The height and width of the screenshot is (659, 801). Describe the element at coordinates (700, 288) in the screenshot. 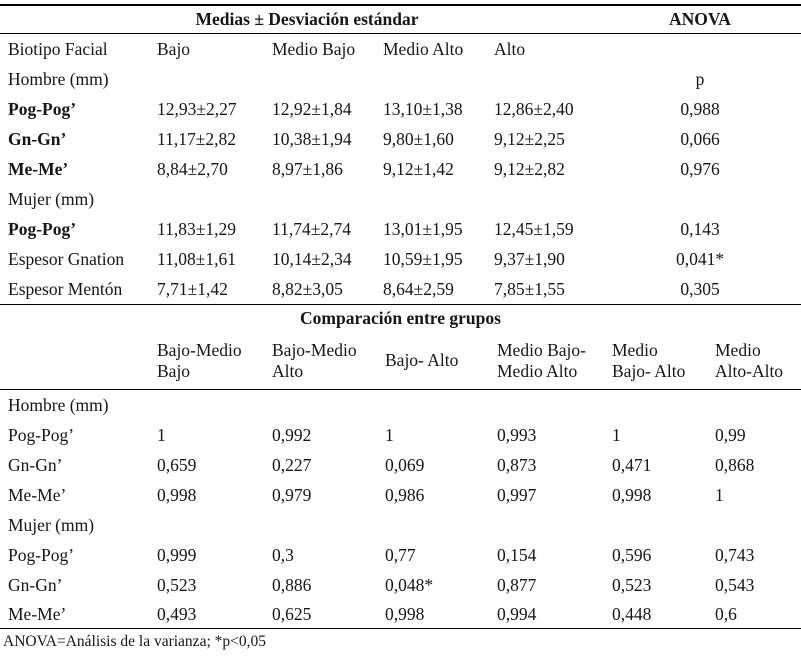

I see `p-value: 0,305` at that location.